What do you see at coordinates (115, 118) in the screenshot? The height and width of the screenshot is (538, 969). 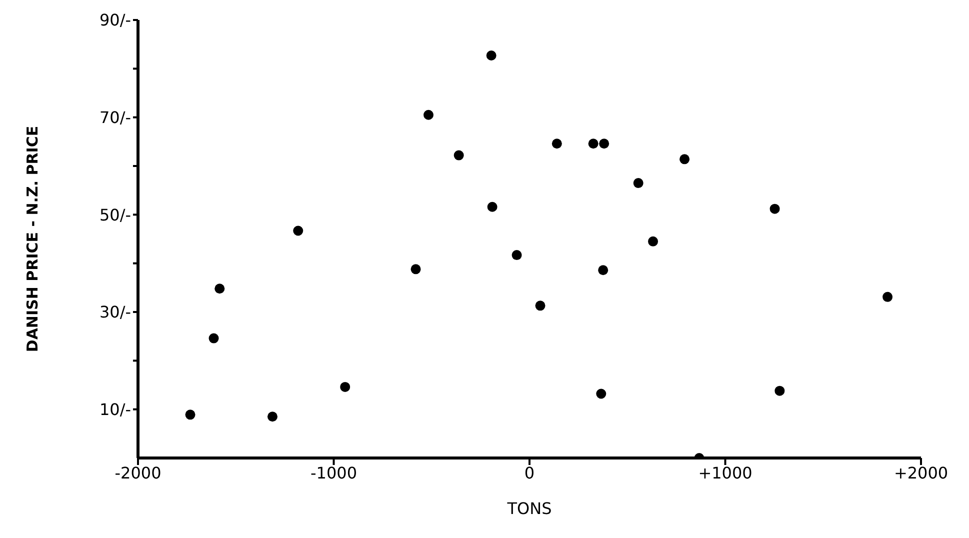 I see `y-tick-label: 70/-` at bounding box center [115, 118].